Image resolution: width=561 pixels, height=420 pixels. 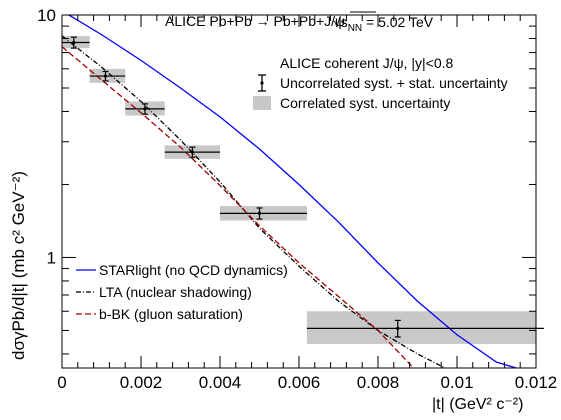 I want to click on energy-sub: NN, so click(x=355, y=28).